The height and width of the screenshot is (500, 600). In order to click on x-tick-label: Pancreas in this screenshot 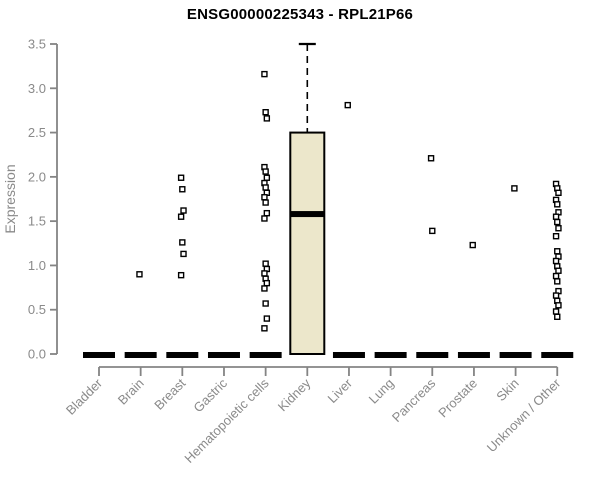, I will do `click(414, 400)`.